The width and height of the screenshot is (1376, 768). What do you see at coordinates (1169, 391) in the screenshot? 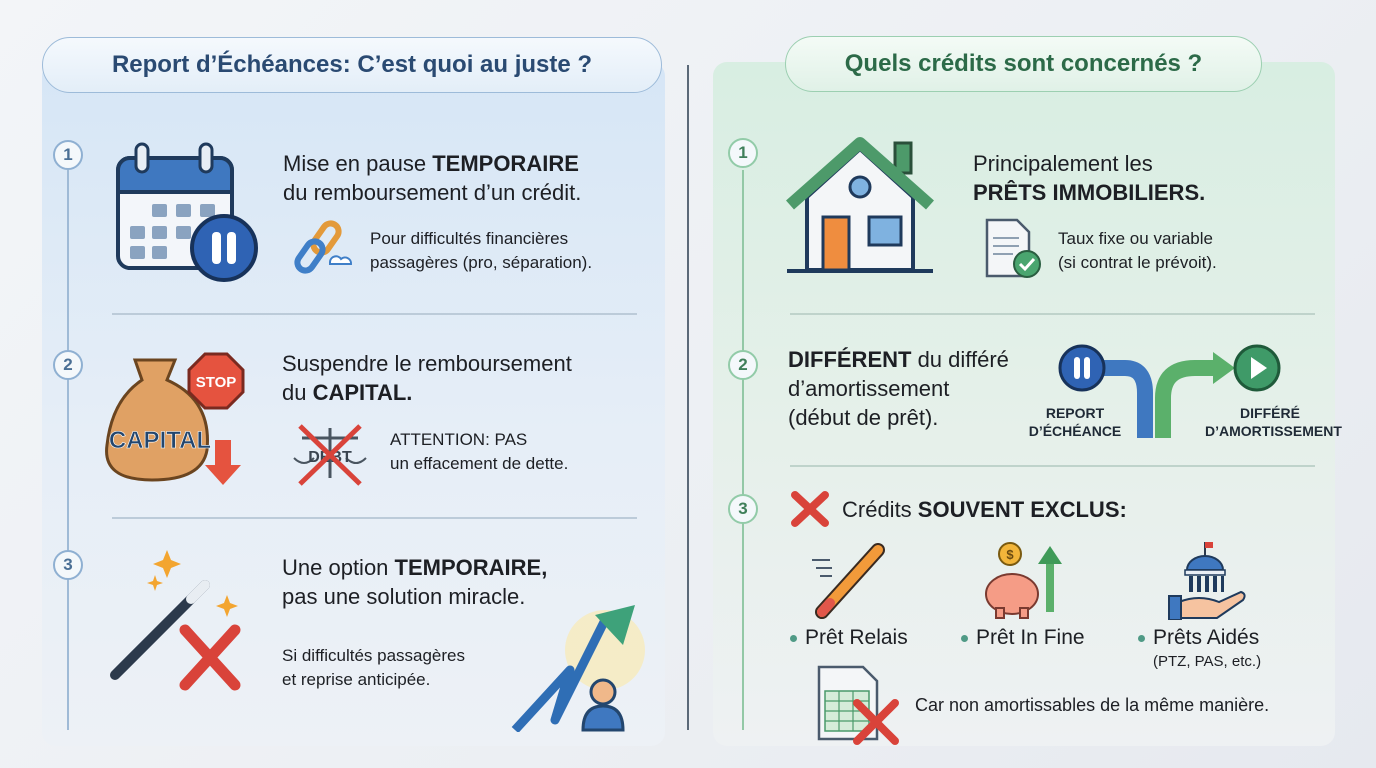
I see `pause-play-fork-icon` at bounding box center [1169, 391].